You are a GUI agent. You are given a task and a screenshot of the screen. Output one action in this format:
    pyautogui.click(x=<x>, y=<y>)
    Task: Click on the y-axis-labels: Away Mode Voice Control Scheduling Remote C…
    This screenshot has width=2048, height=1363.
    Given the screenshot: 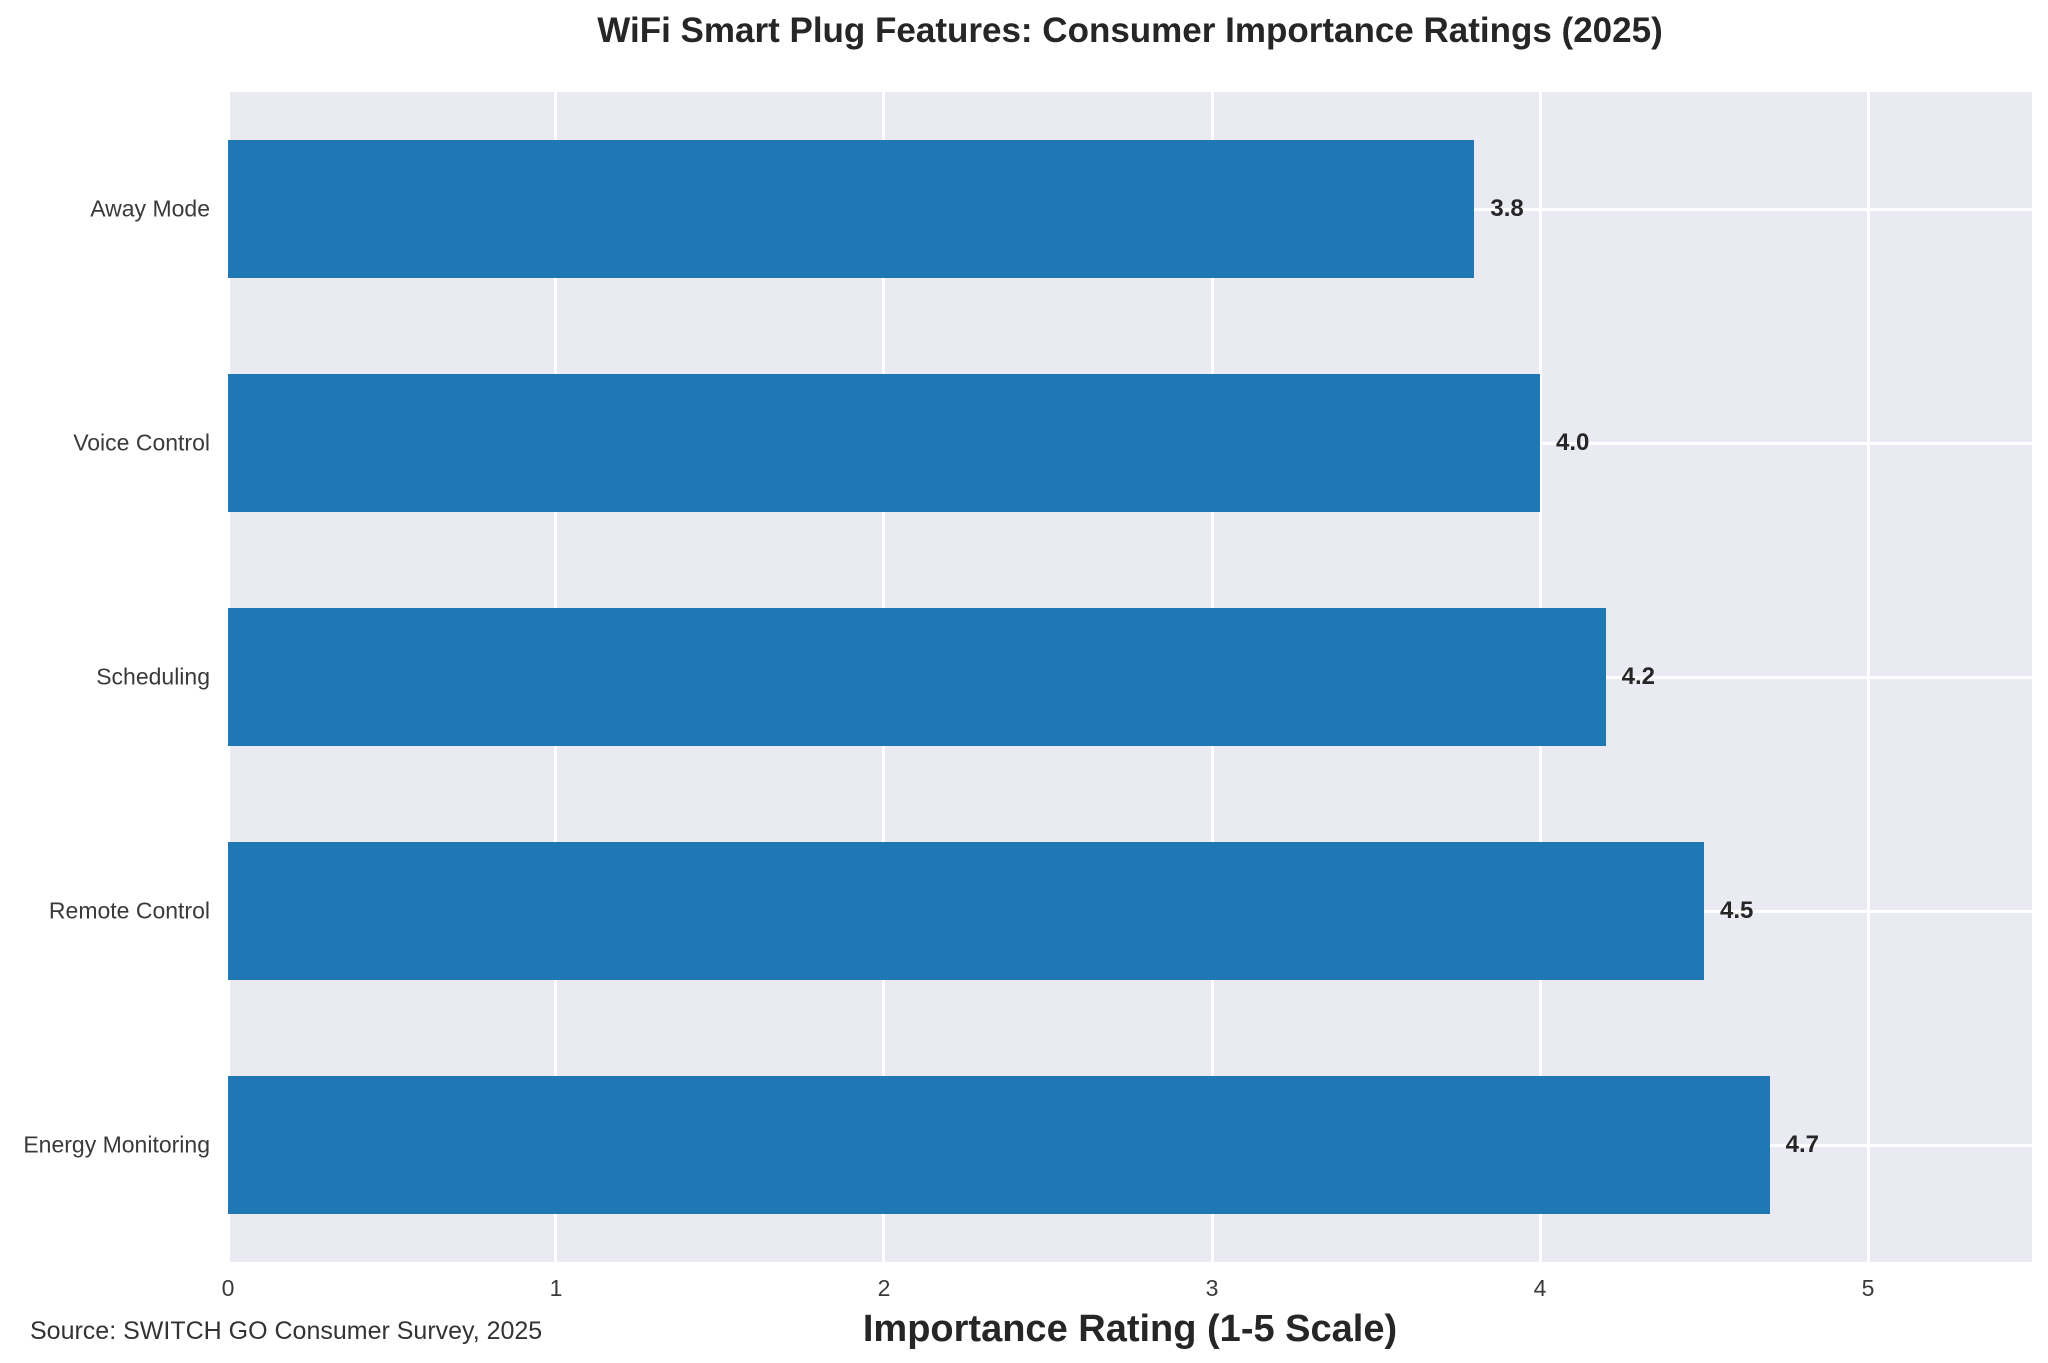 What is the action you would take?
    pyautogui.click(x=105, y=677)
    